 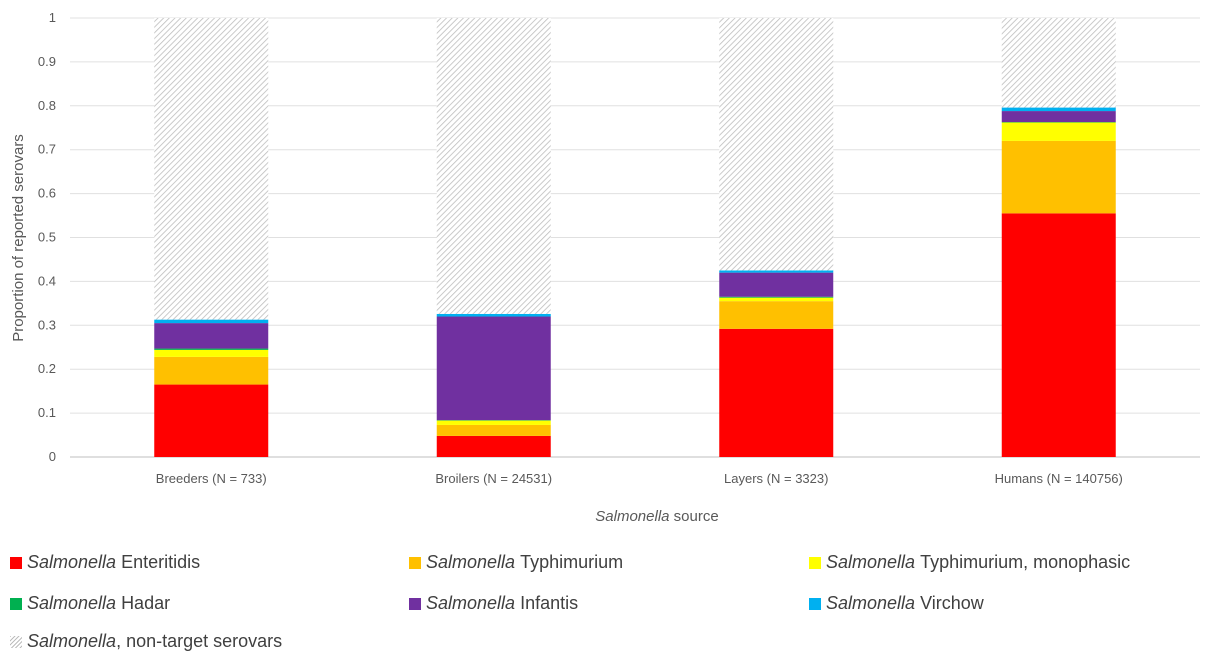 I want to click on y-axis-ticks: 0 0.1 0.2 0.3 0.4 0.5 0.6 0.7 0.8 0.9 1, so click(x=47, y=237).